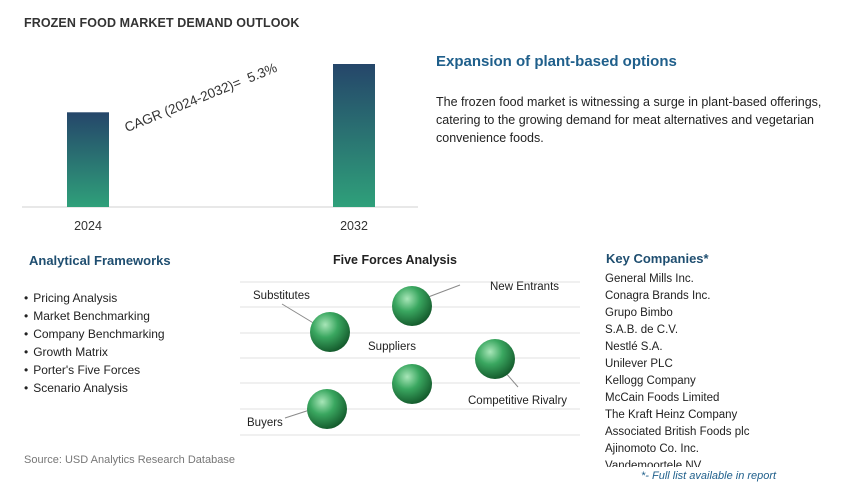  I want to click on five-forces-heading: Five Forces Analysis, so click(395, 260).